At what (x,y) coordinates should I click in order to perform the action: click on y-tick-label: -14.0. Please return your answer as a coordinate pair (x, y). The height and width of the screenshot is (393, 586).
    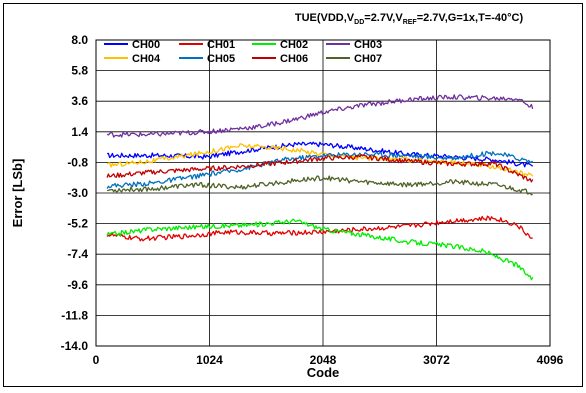
    Looking at the image, I should click on (75, 346).